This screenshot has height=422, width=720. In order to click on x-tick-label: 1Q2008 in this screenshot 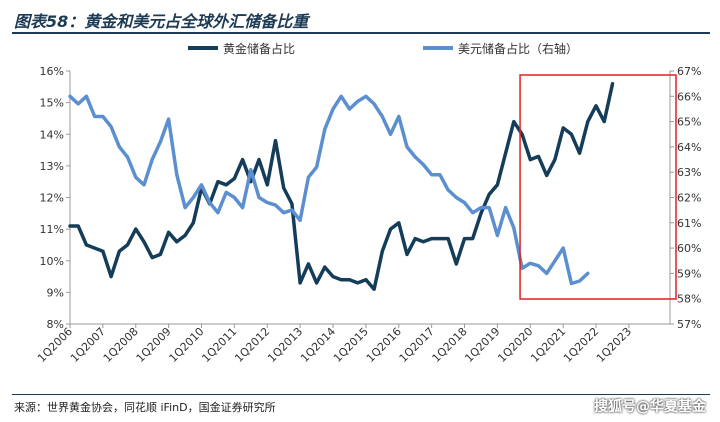, I will do `click(121, 345)`.